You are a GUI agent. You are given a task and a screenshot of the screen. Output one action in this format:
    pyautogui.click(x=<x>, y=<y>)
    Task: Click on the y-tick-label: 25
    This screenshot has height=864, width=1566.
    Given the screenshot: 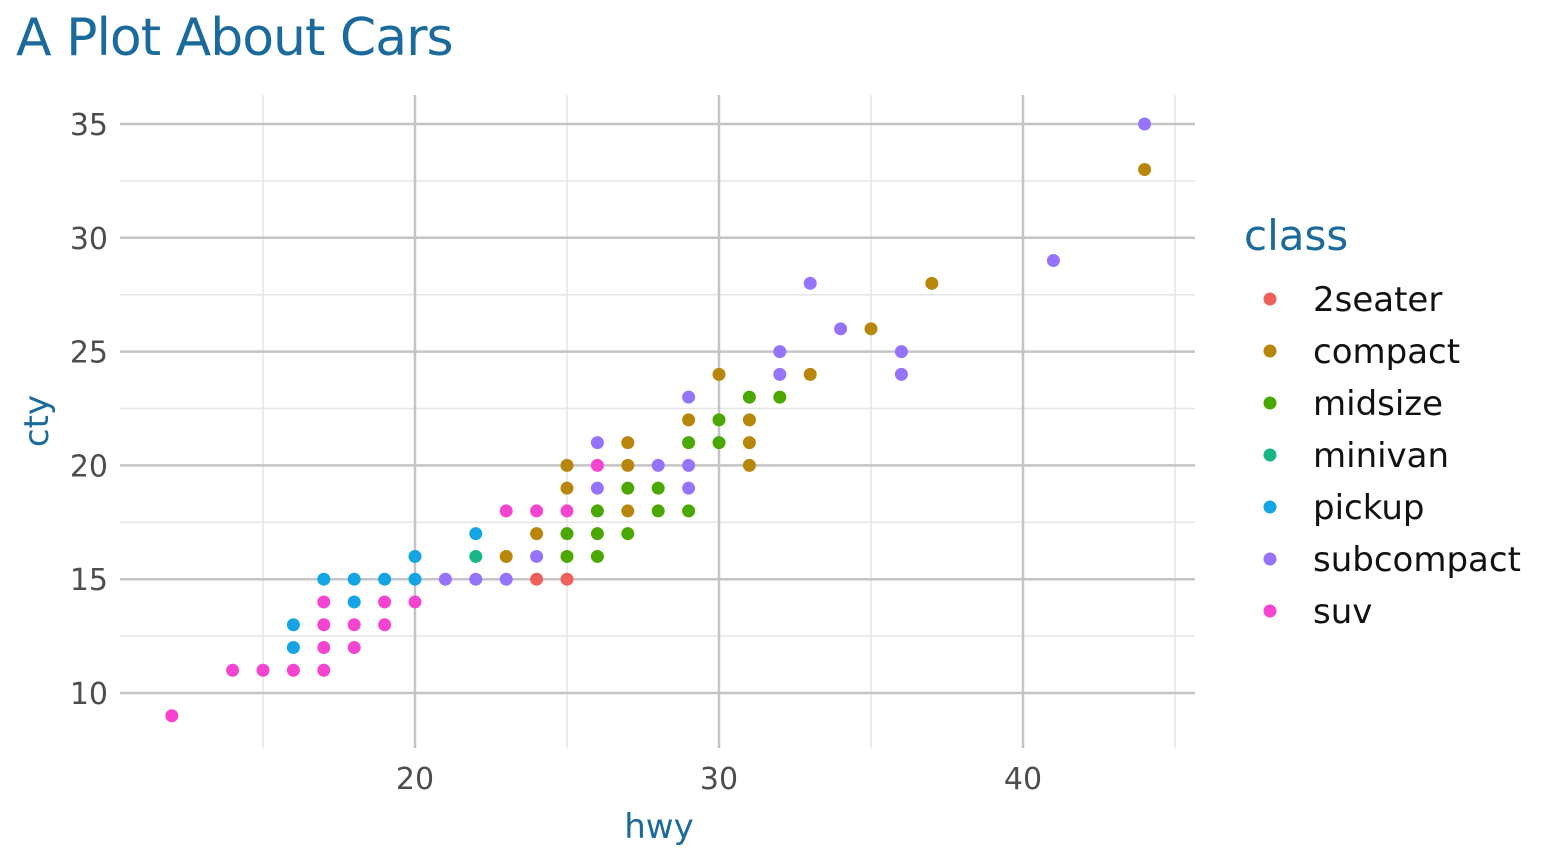 What is the action you would take?
    pyautogui.click(x=89, y=353)
    